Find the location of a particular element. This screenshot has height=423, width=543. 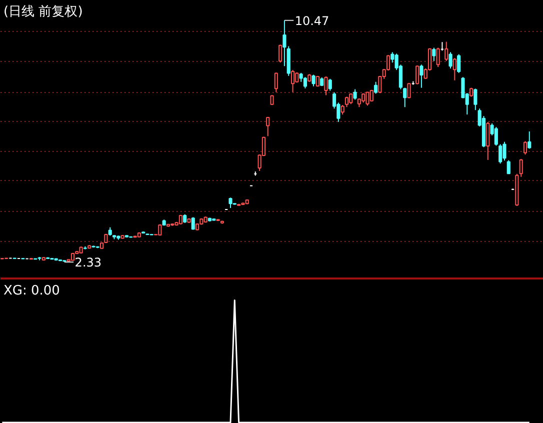

annotation: 2.33 is located at coordinates (88, 263).